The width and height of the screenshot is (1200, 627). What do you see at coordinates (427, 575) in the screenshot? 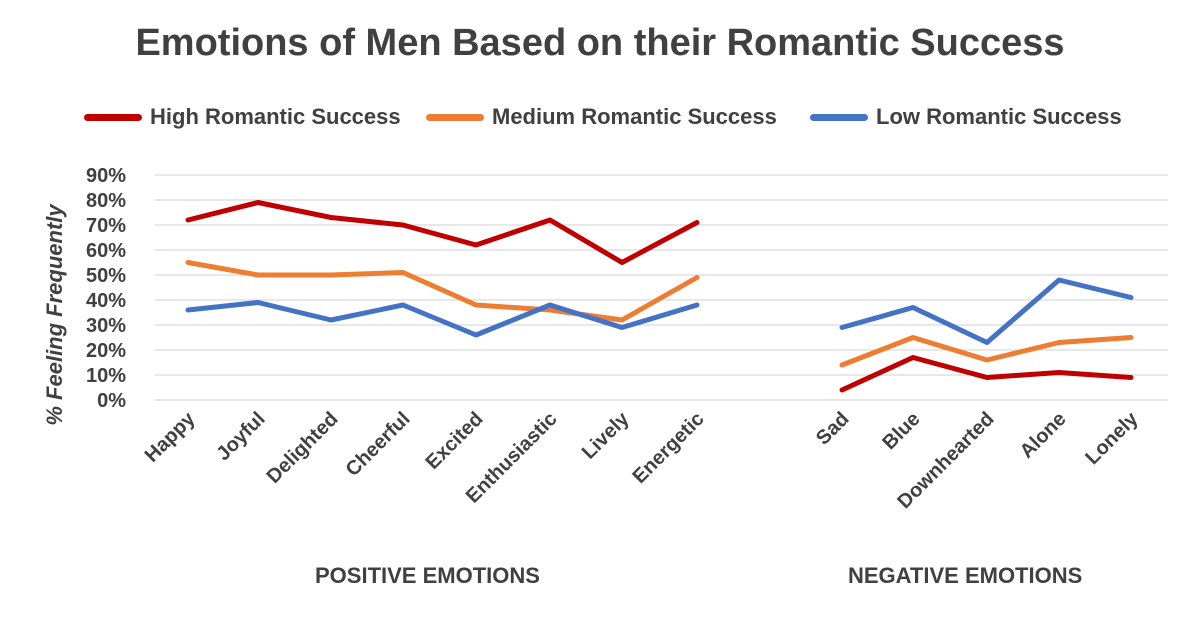
I see `group-label-positive: POSITIVE EMOTIONS` at bounding box center [427, 575].